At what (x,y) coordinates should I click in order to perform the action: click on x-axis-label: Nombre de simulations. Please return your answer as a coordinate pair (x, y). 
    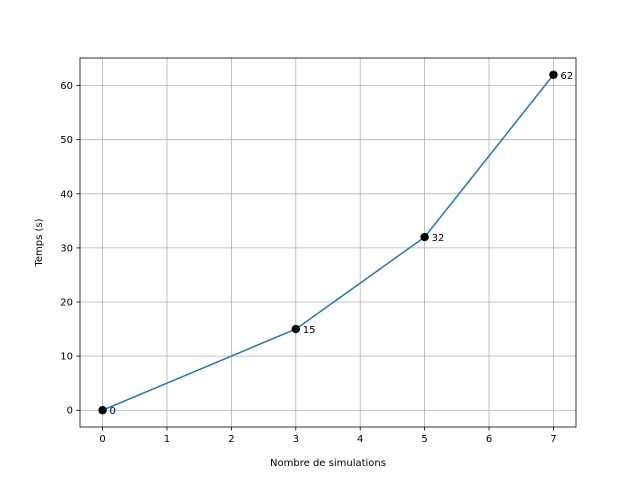
    Looking at the image, I should click on (328, 463).